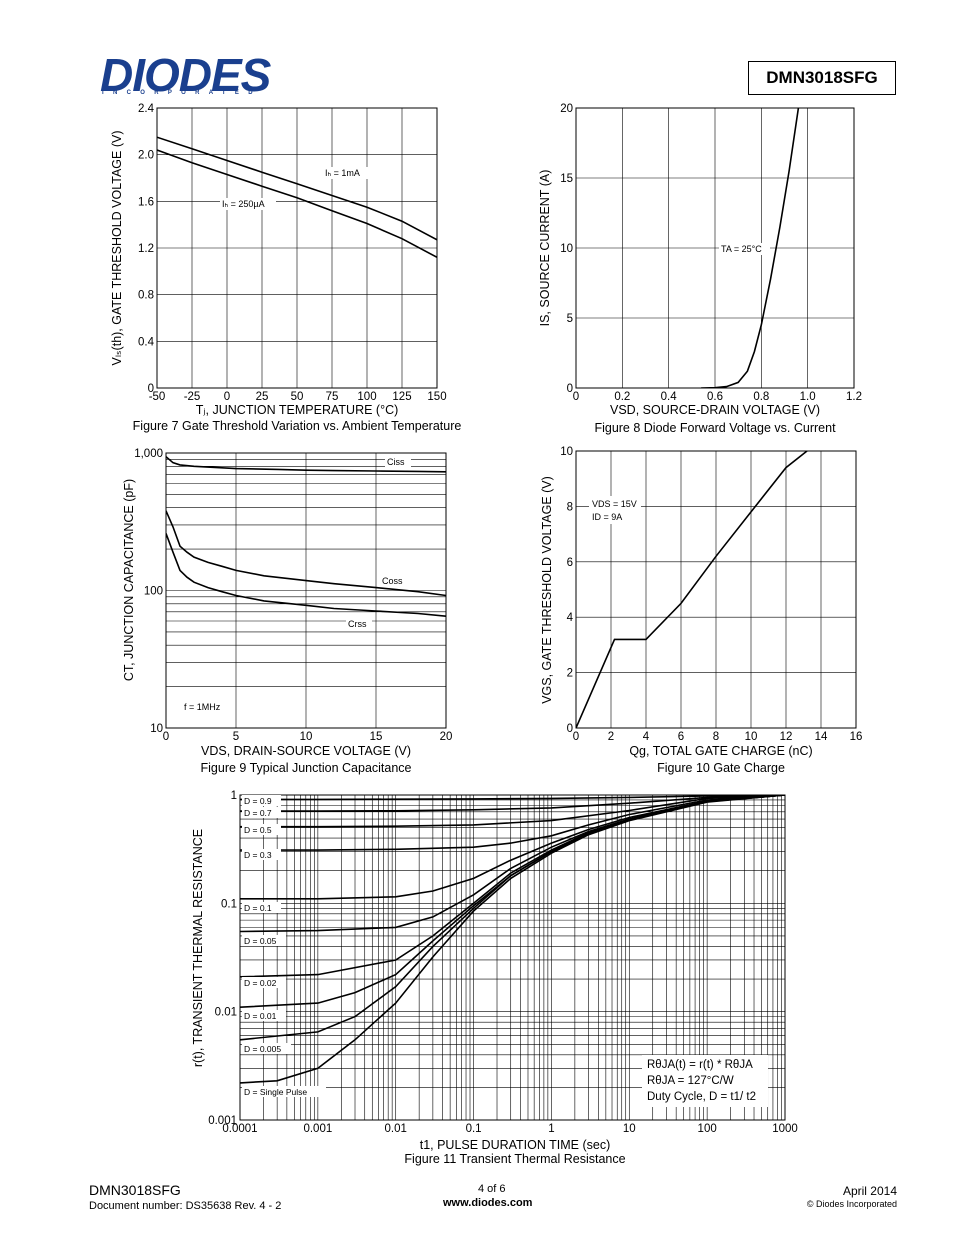  I want to click on x-tick-label: 8, so click(716, 737).